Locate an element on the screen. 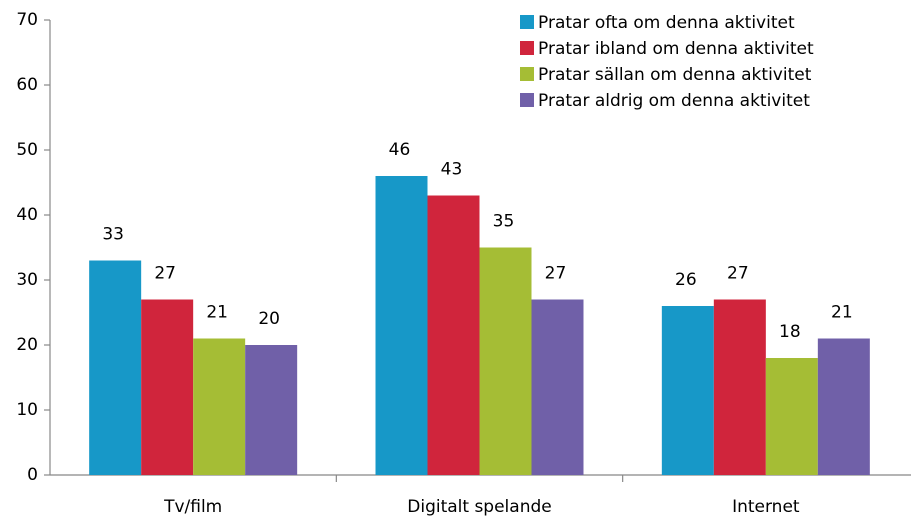 The width and height of the screenshot is (911, 518). data-label: 46 is located at coordinates (400, 150).